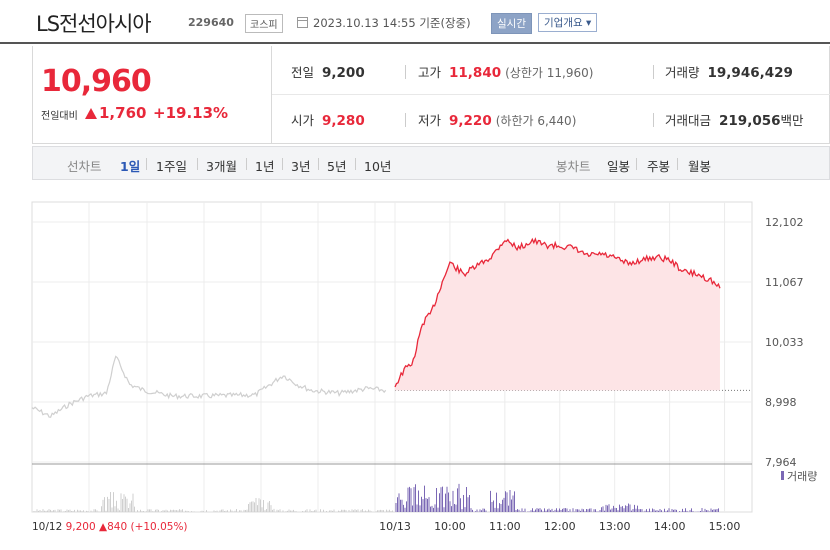  Describe the element at coordinates (700, 166) in the screenshot. I see `candle-tab-monthly: 월봉` at that location.